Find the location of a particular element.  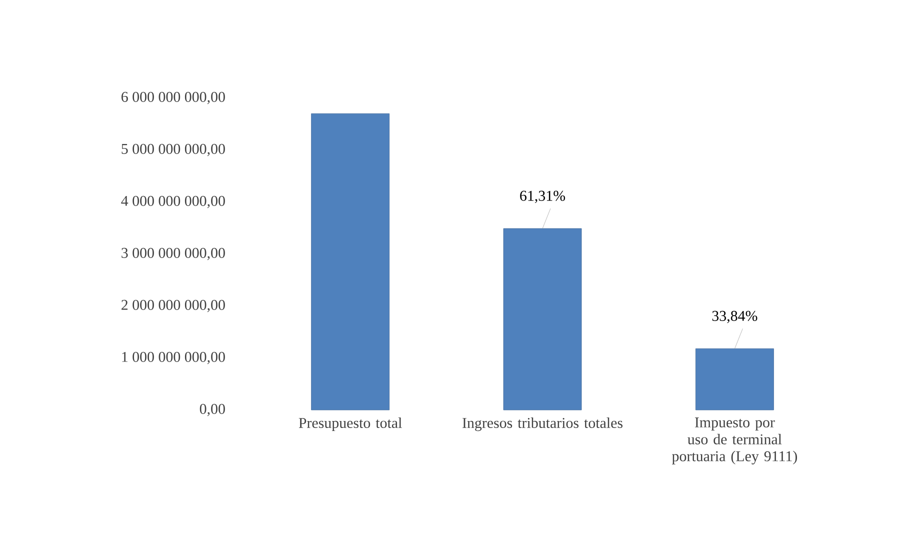

y-tick-label: 3 000 000 000,00 is located at coordinates (173, 254).